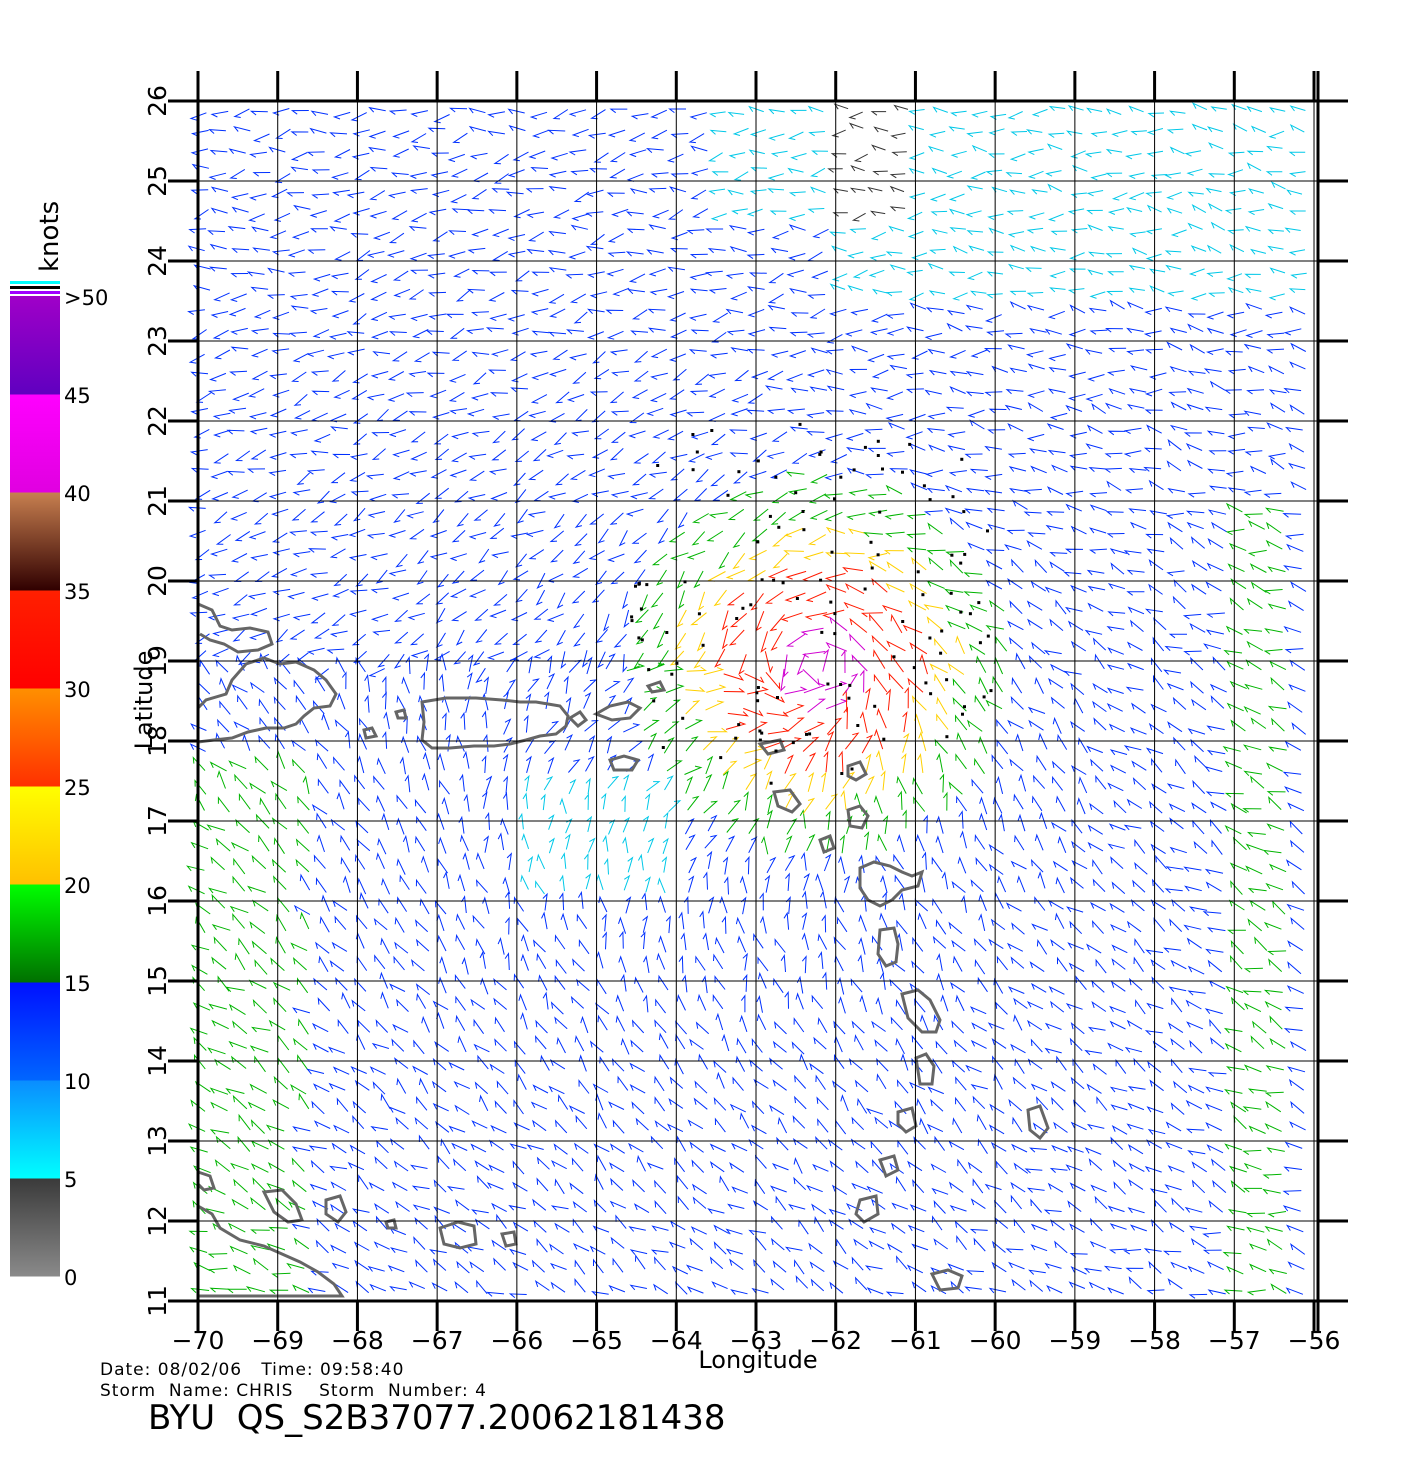 This screenshot has width=1420, height=1480. What do you see at coordinates (157, 421) in the screenshot?
I see `latitude-tick-label: 22` at bounding box center [157, 421].